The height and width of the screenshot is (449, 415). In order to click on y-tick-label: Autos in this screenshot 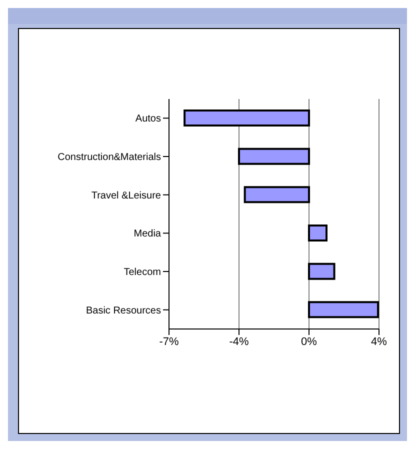, I will do `click(148, 119)`.